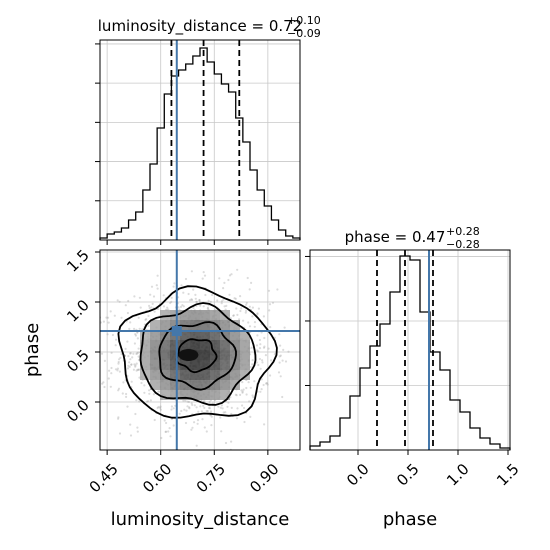 The width and height of the screenshot is (550, 550). Describe the element at coordinates (182, 144) in the screenshot. I see `luminosity-distance-histogram-ticks` at that location.